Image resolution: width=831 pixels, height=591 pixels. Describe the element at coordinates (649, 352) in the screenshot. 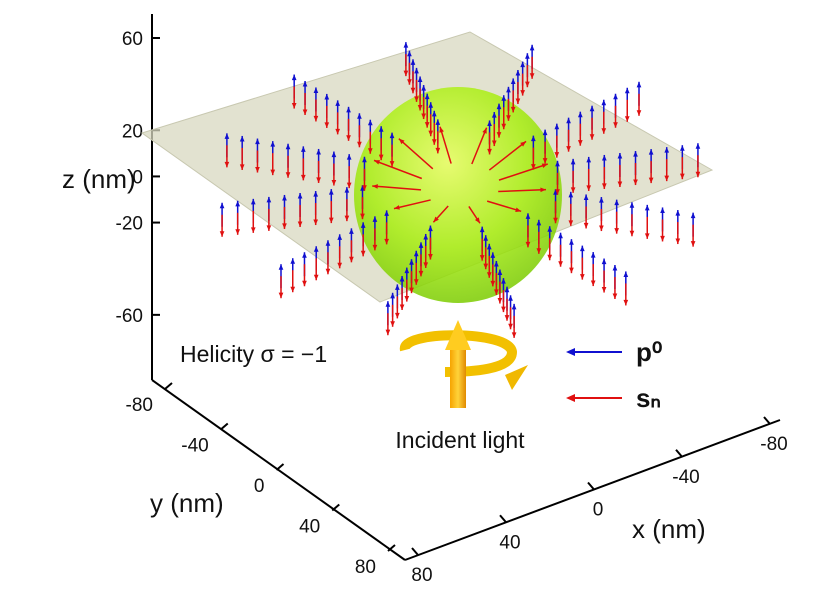

I see `legend-label: p⁰` at that location.